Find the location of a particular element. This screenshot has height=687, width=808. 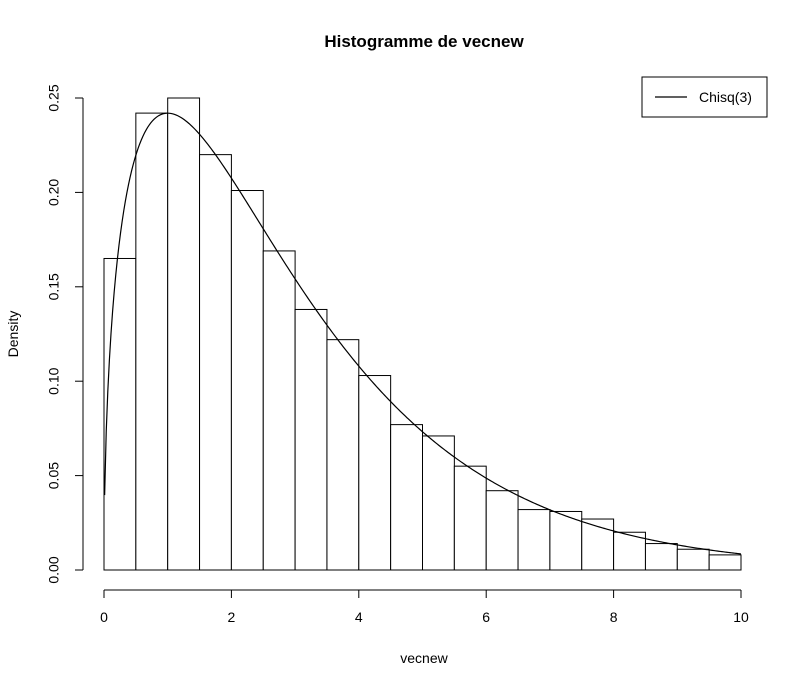

x-axis: 0 2 4 6 8 10 is located at coordinates (424, 607).